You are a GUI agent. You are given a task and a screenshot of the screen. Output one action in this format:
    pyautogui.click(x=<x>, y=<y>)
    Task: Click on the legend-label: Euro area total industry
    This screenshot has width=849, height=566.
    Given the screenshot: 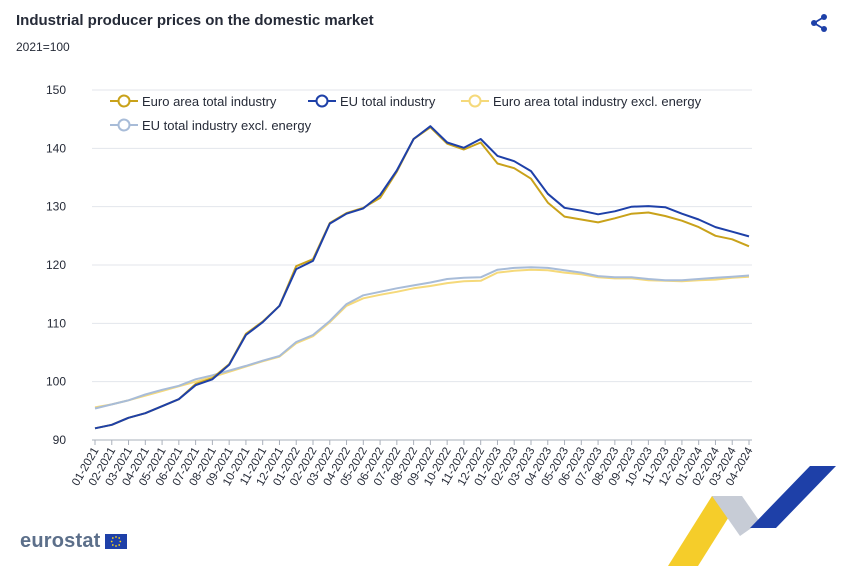 What is the action you would take?
    pyautogui.click(x=209, y=101)
    